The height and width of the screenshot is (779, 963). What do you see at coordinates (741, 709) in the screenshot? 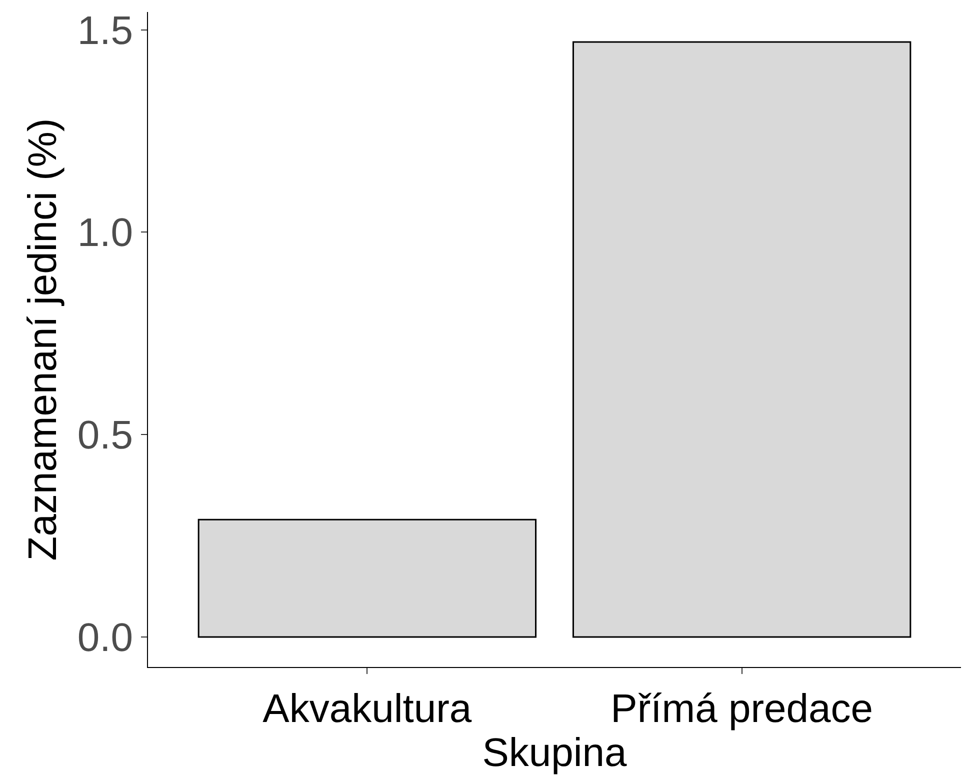
I see `x-tick-label: Přímá predace` at bounding box center [741, 709].